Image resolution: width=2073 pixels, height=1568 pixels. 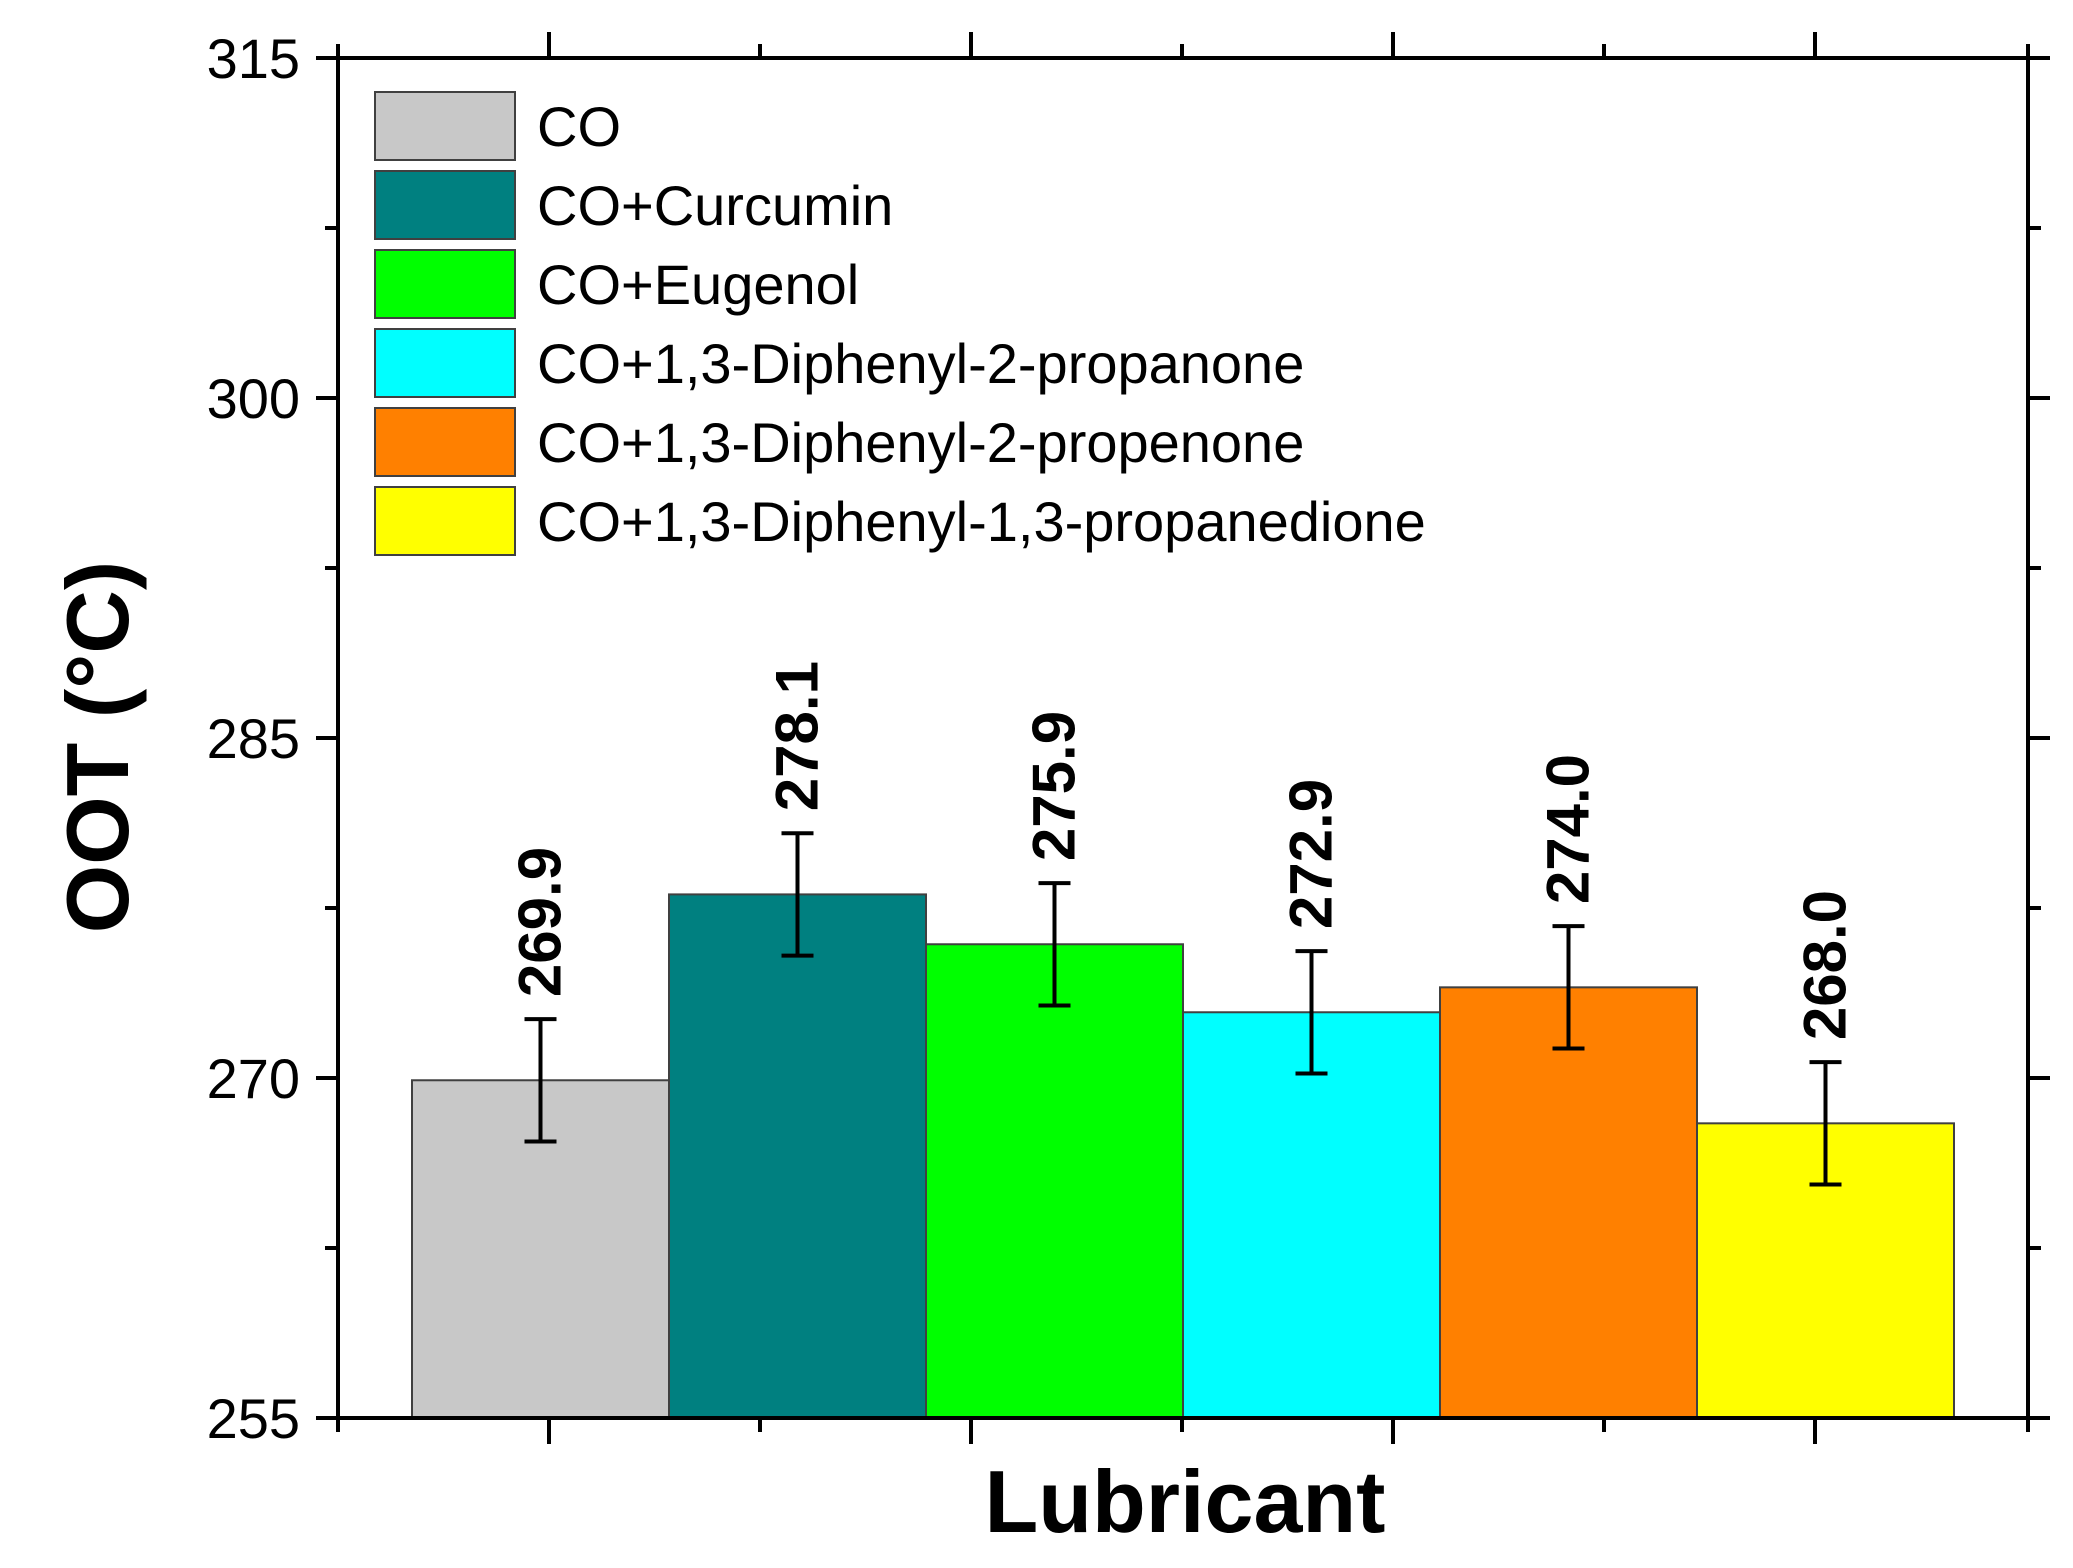 I want to click on value-label-1: 278.1, so click(x=797, y=736).